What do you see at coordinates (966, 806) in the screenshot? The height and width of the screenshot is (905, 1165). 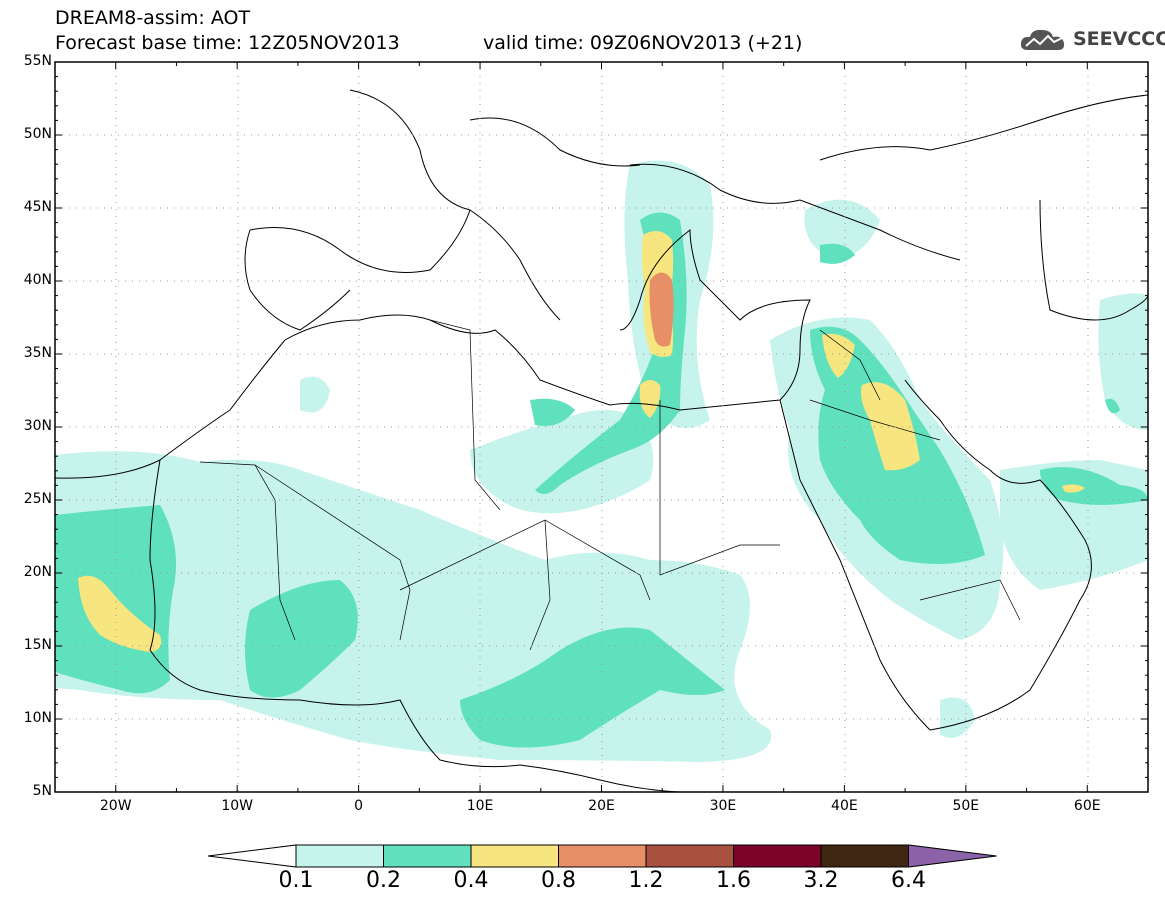 I see `lon-label: 50E` at bounding box center [966, 806].